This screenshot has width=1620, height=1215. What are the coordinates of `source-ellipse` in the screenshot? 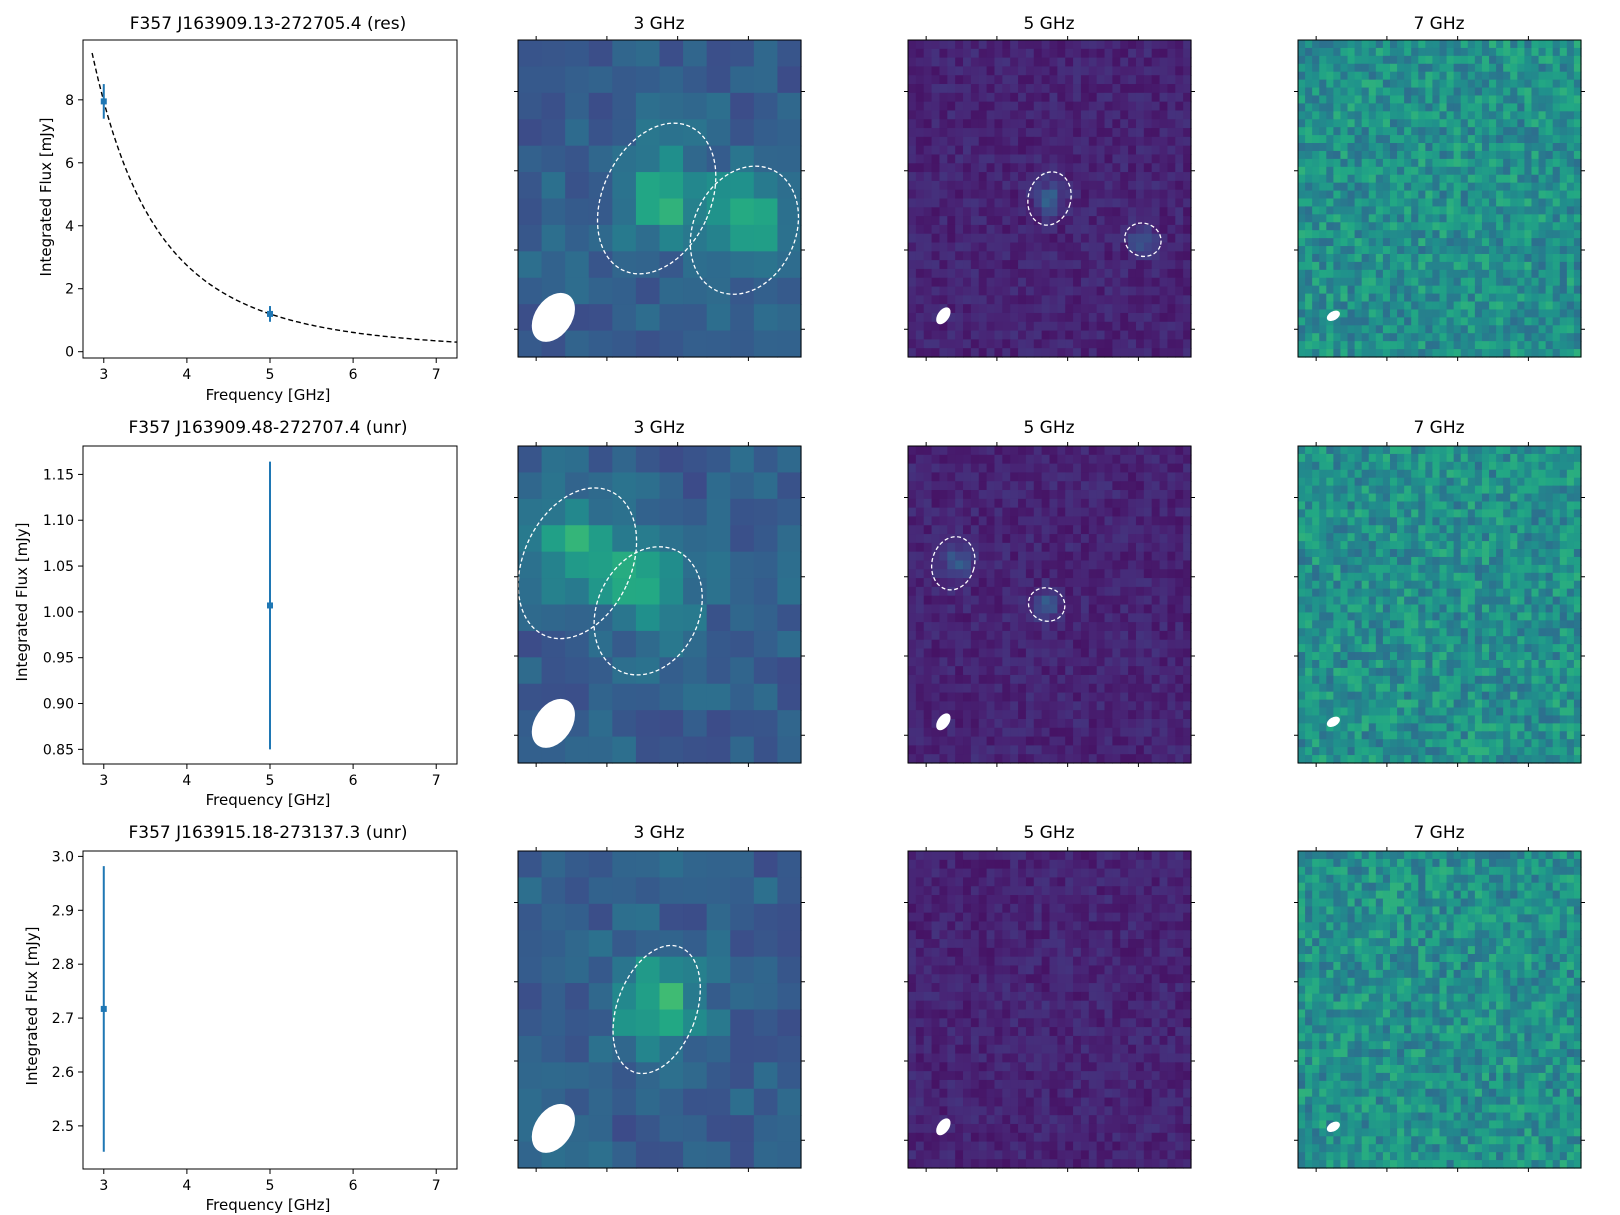 It's located at (648, 611).